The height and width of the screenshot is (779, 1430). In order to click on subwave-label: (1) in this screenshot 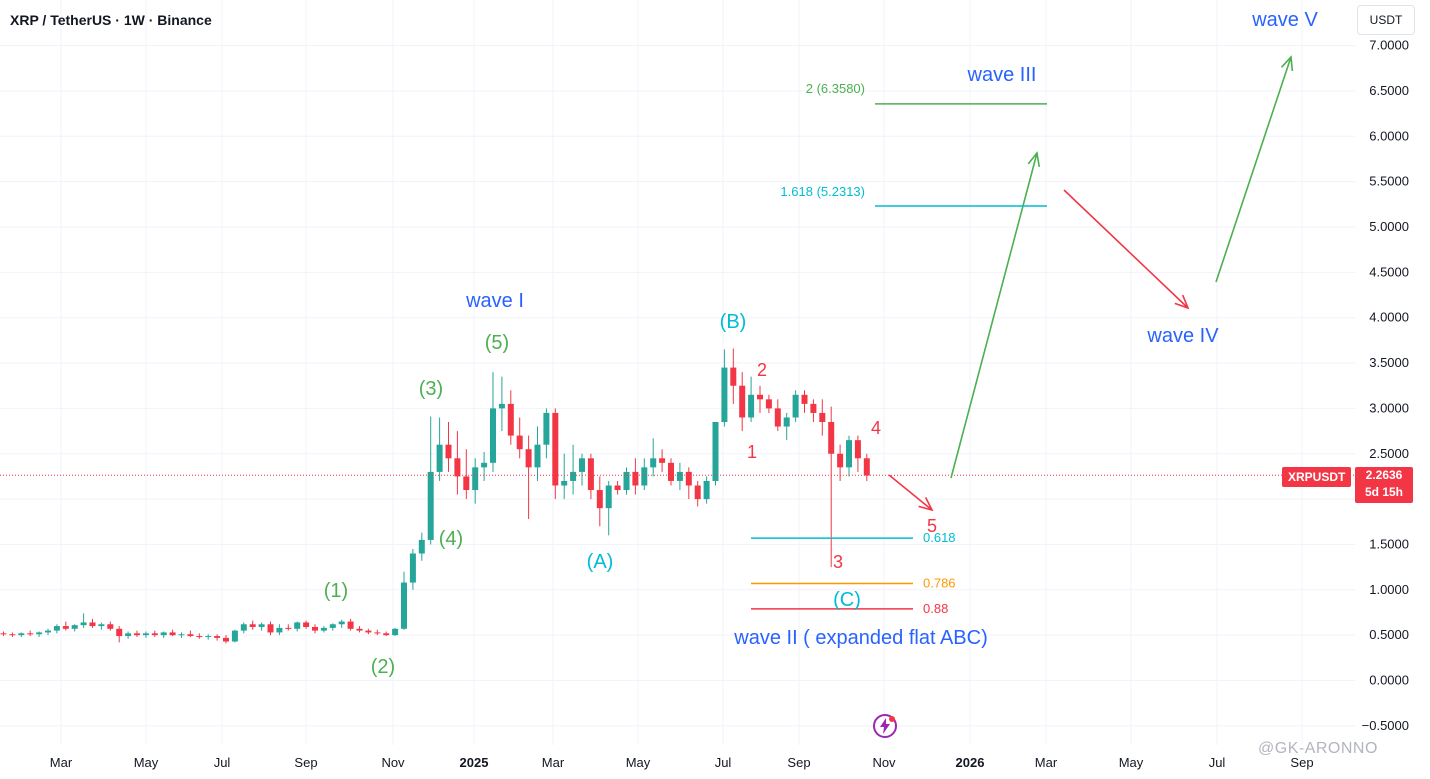, I will do `click(336, 591)`.